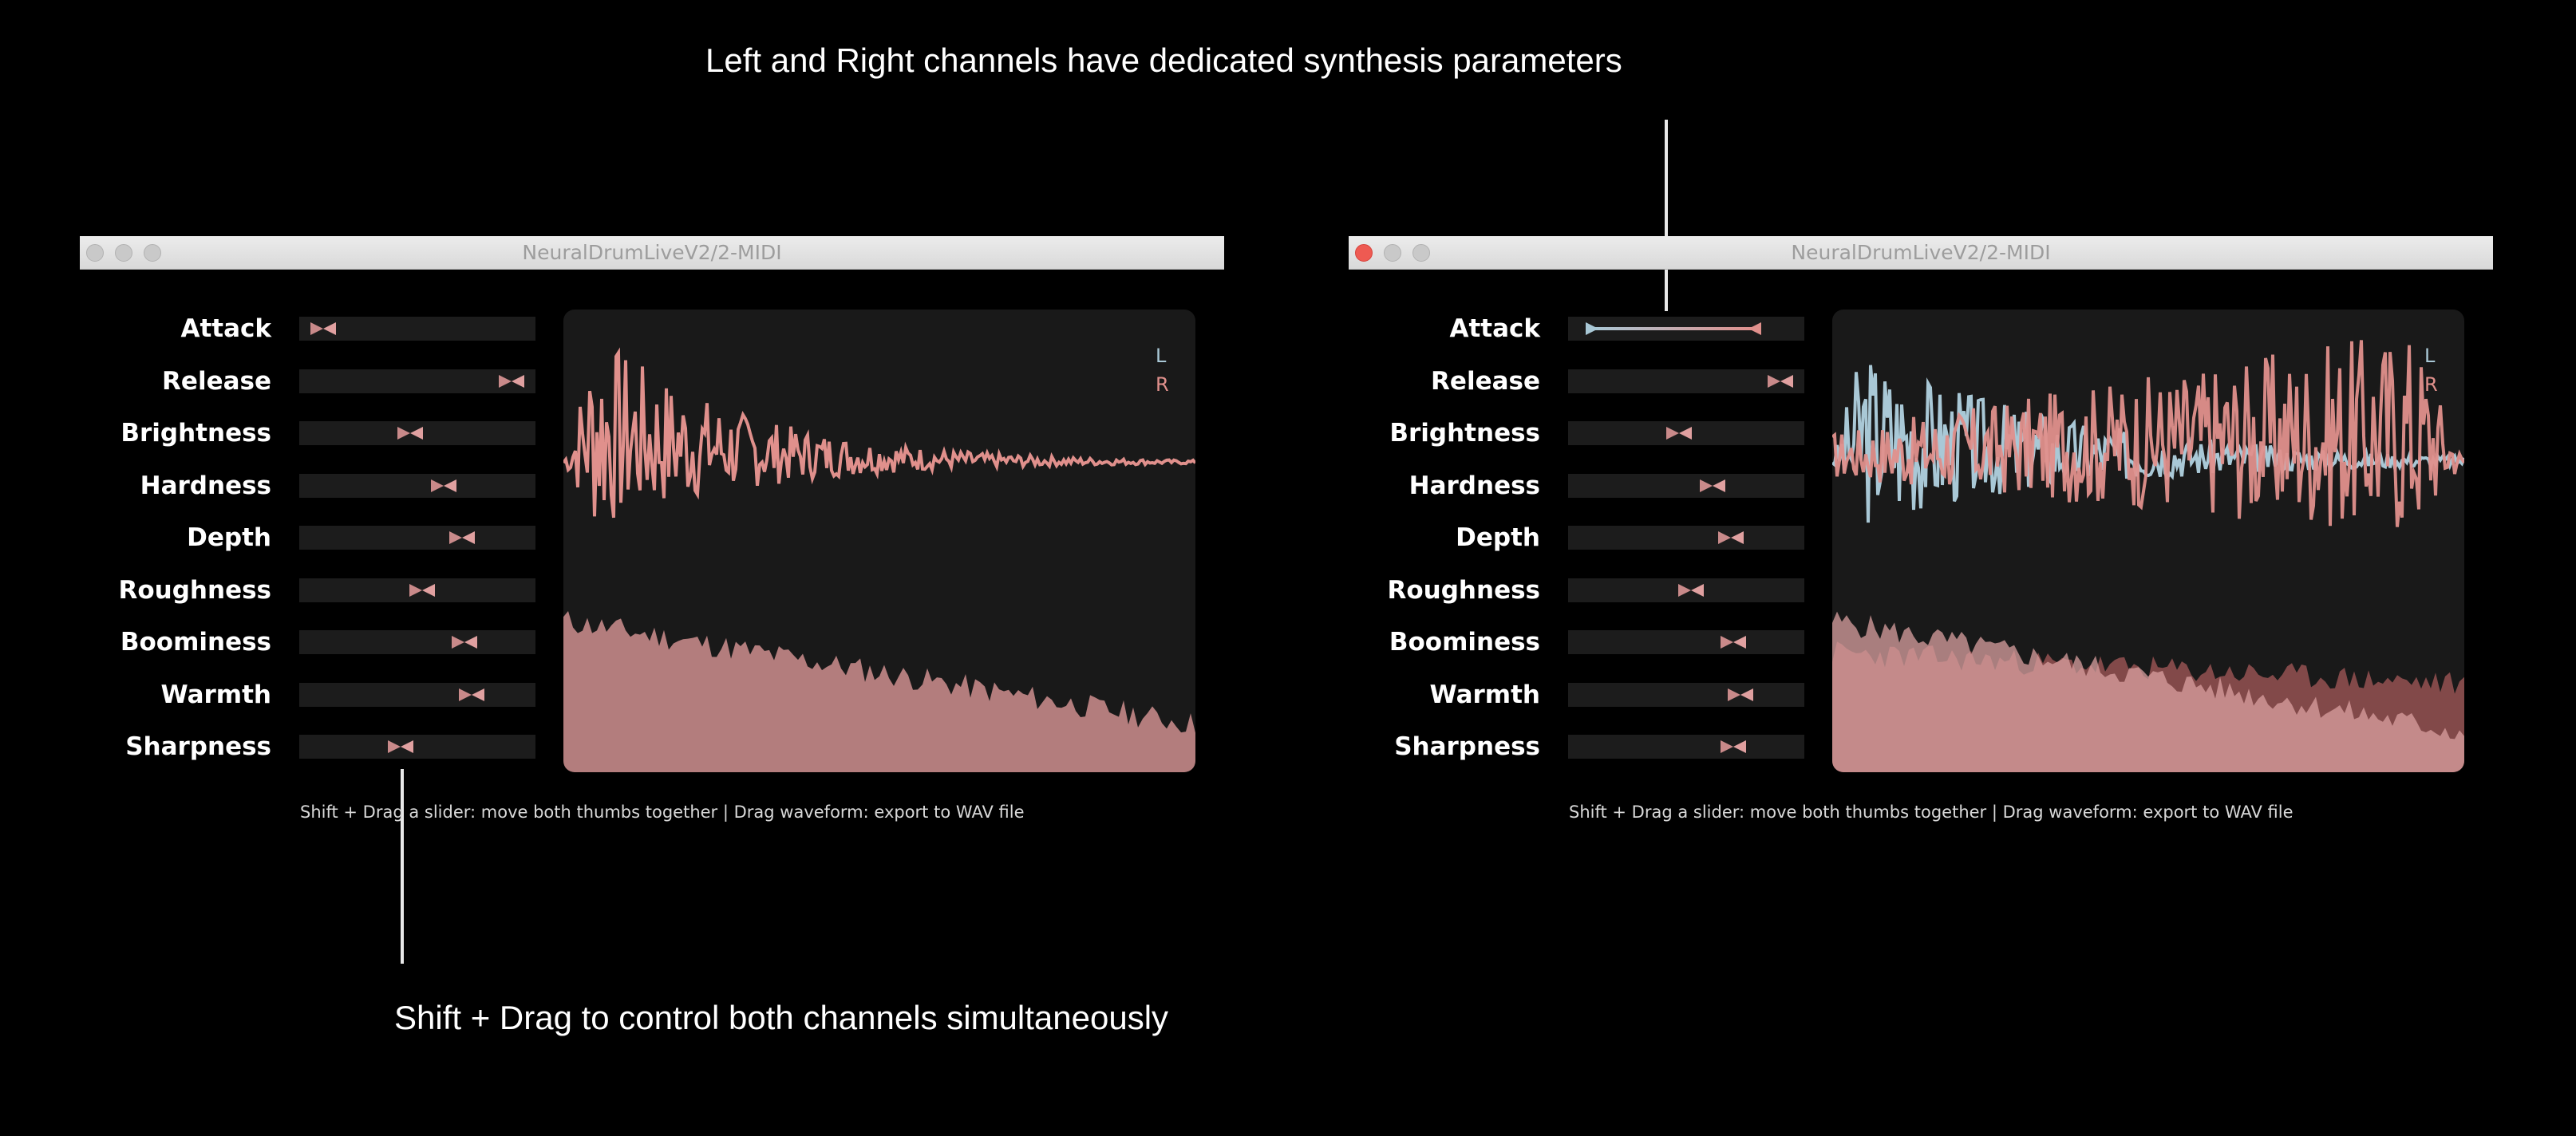  What do you see at coordinates (1666, 215) in the screenshot?
I see `callout-line-top` at bounding box center [1666, 215].